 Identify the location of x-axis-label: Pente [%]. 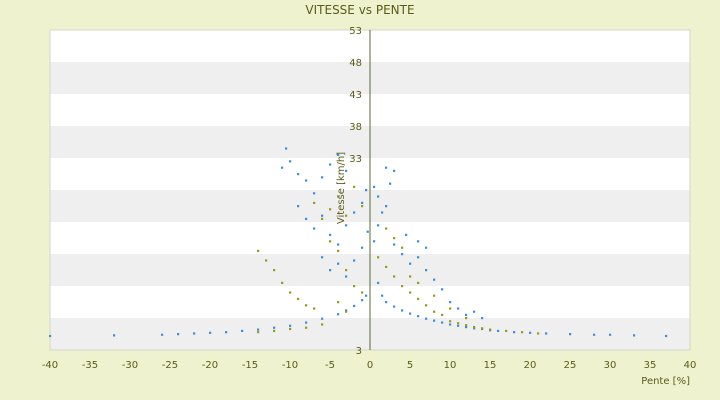
(665, 381).